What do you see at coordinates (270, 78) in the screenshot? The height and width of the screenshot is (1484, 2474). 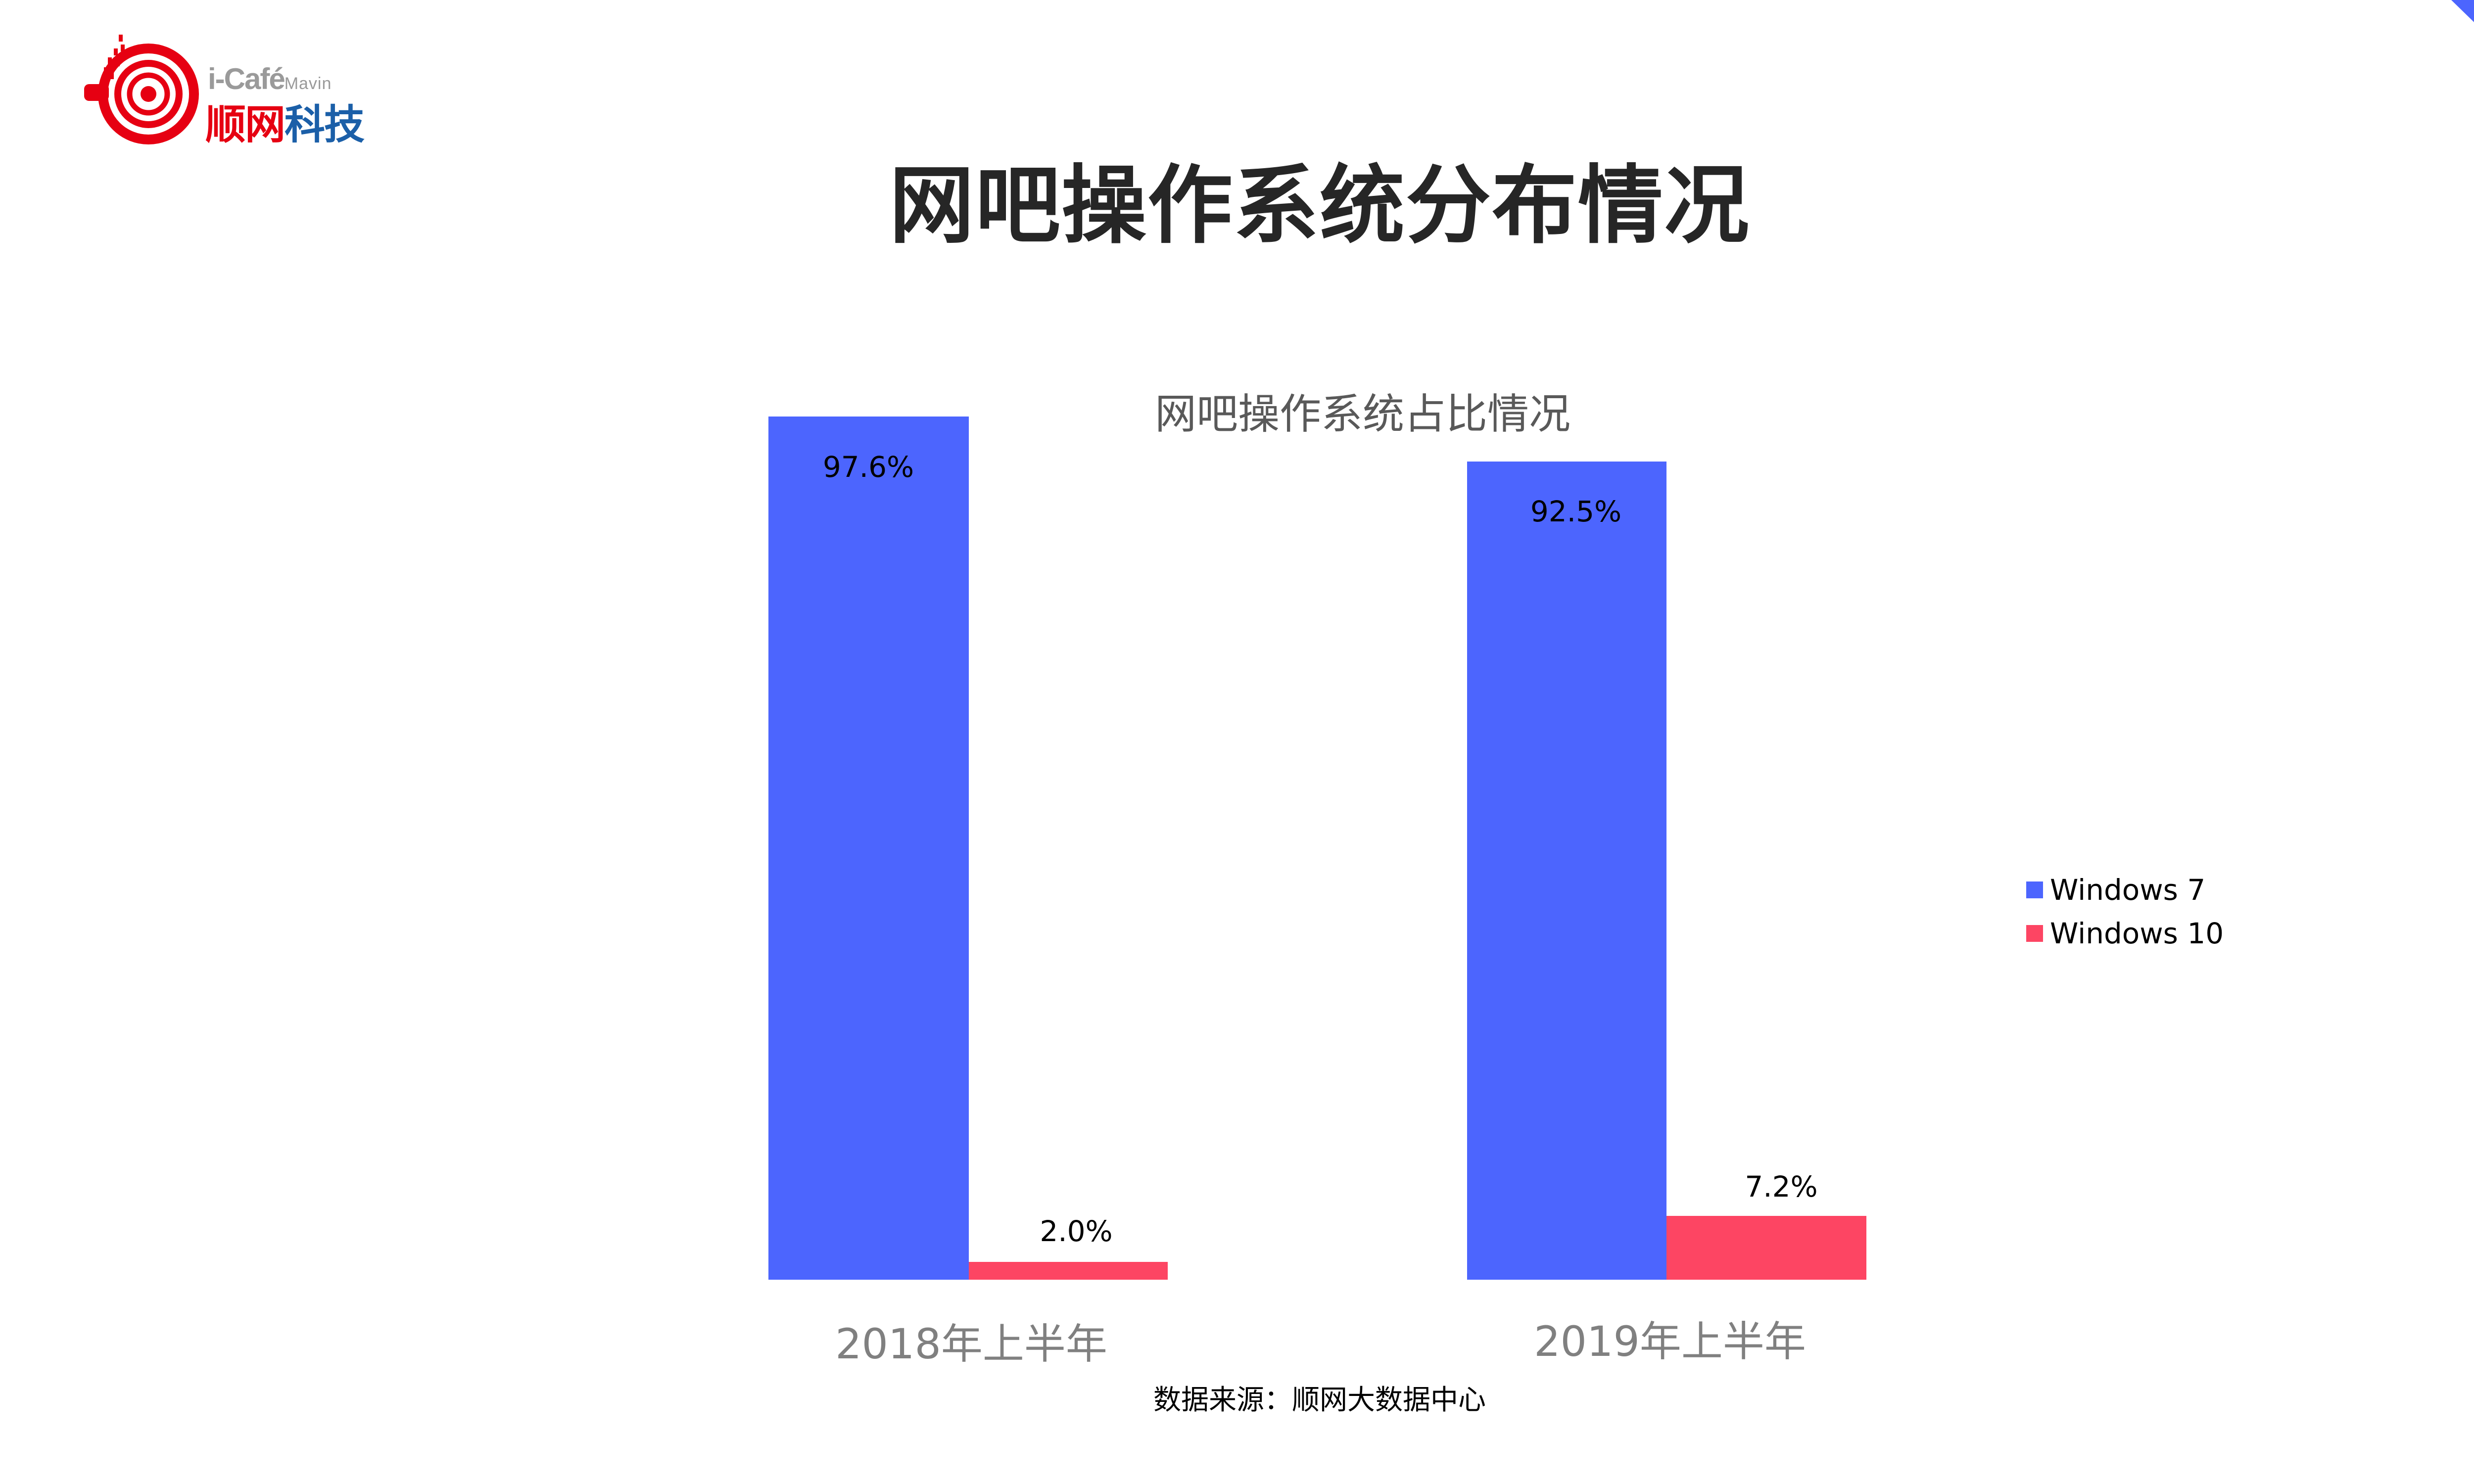 I see `logo-english-text: i-CaféMavin` at bounding box center [270, 78].